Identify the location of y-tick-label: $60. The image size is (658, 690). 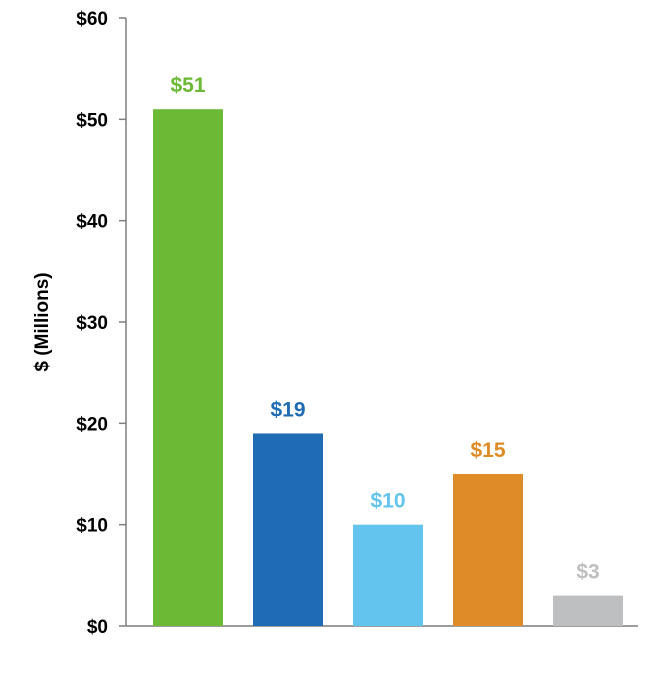
(92, 19).